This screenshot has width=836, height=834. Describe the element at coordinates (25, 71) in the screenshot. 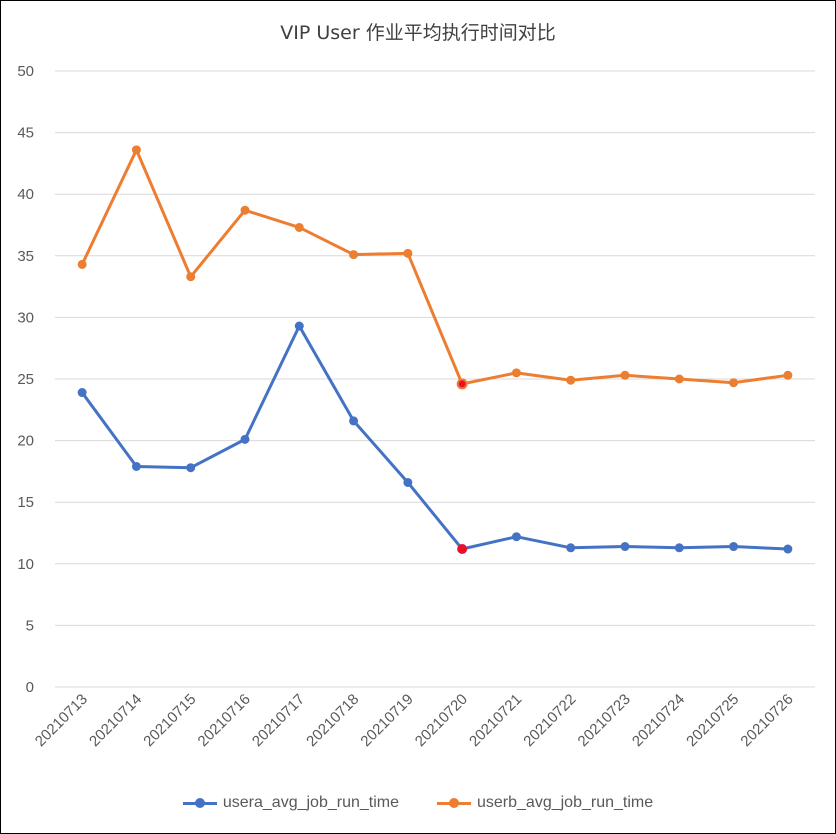

I see `y-tick-label: 50` at that location.